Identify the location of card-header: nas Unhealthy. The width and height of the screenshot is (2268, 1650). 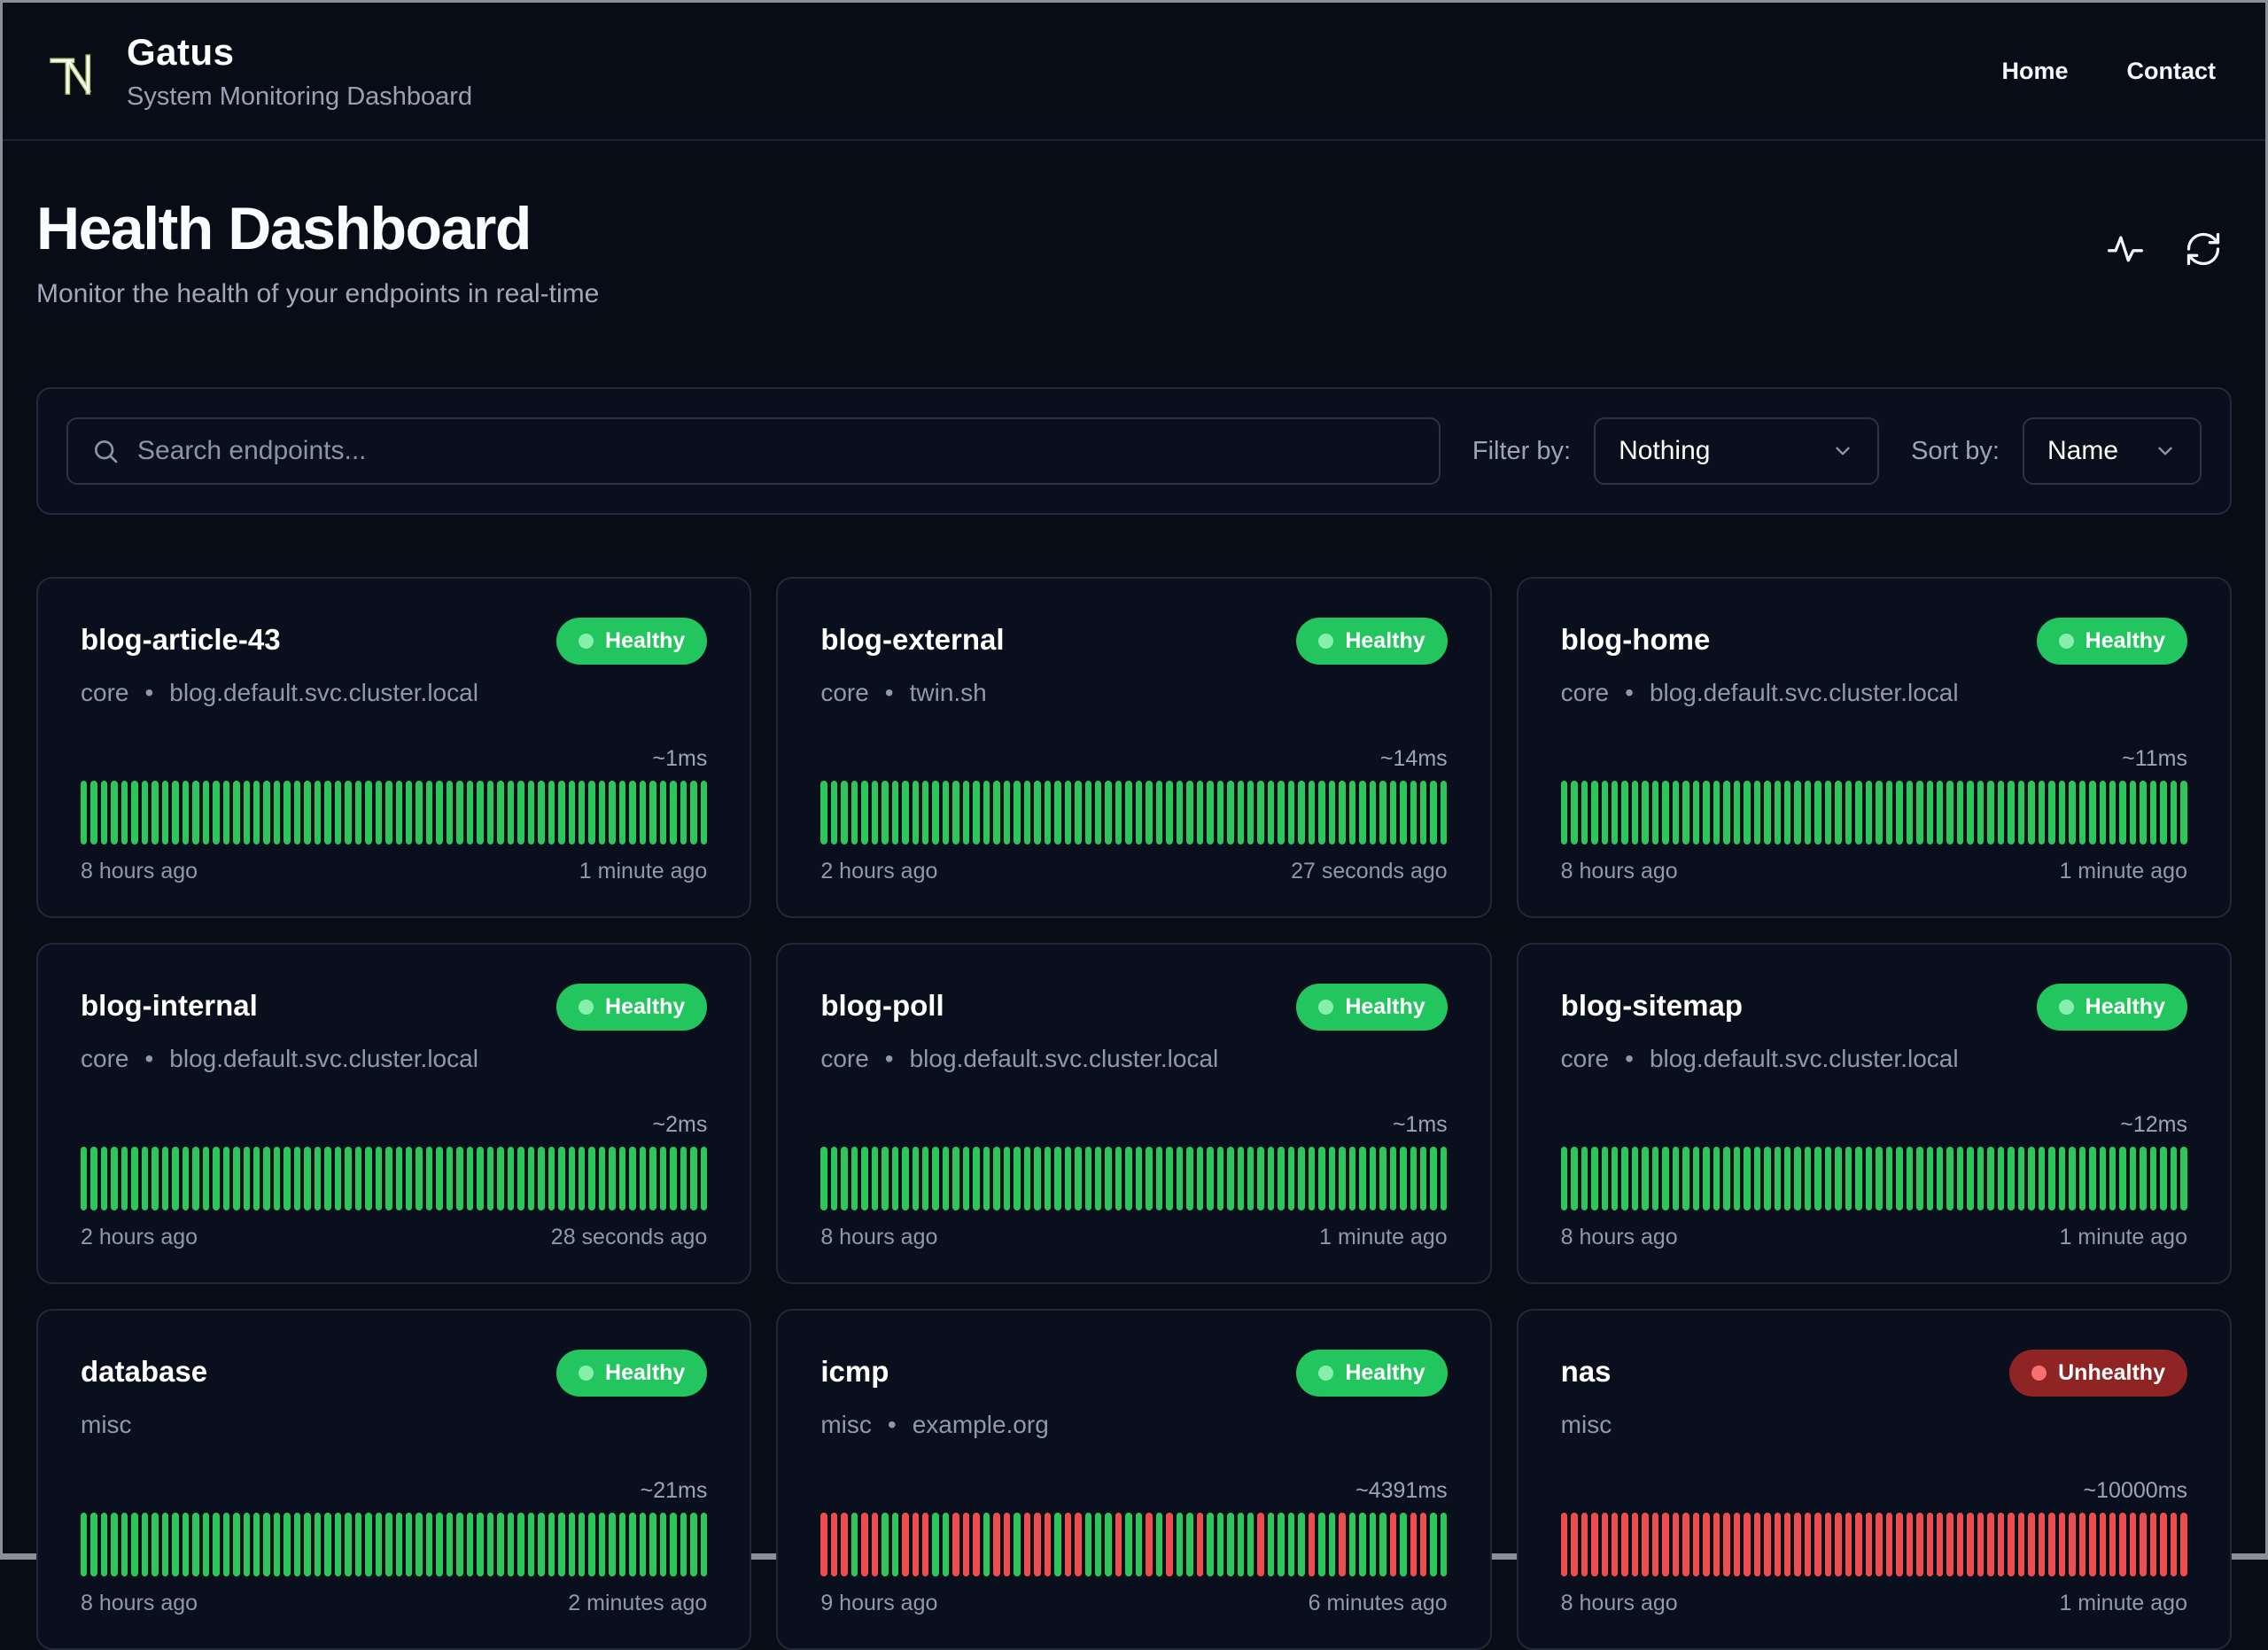
(1874, 1373).